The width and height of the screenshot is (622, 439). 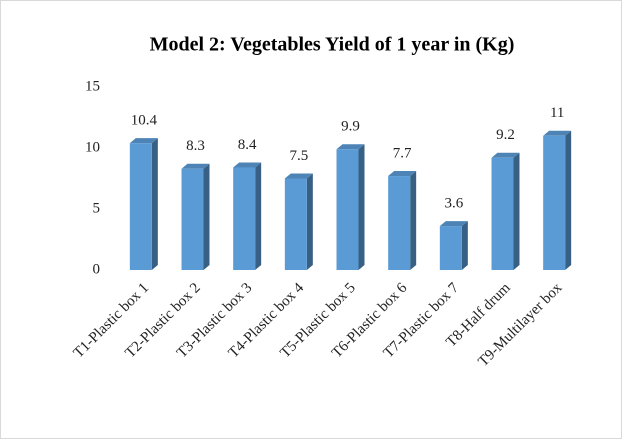 I want to click on data-label: 7.7, so click(x=402, y=153).